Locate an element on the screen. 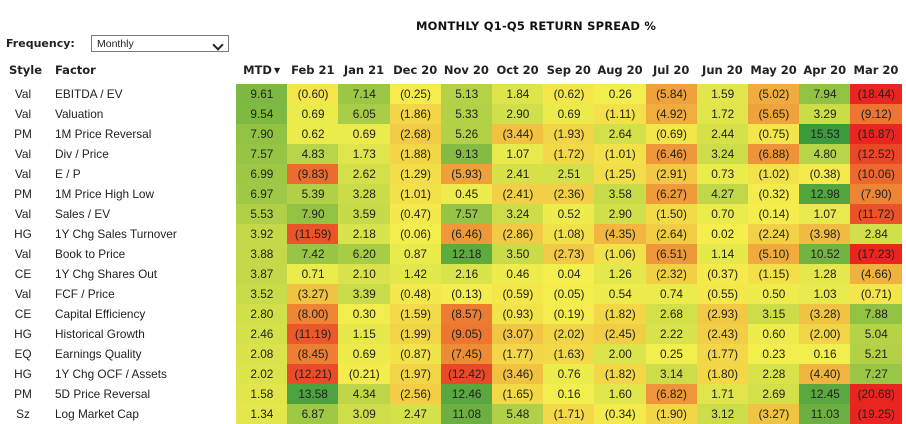 The width and height of the screenshot is (906, 424). value-cell: (9.83) is located at coordinates (313, 174).